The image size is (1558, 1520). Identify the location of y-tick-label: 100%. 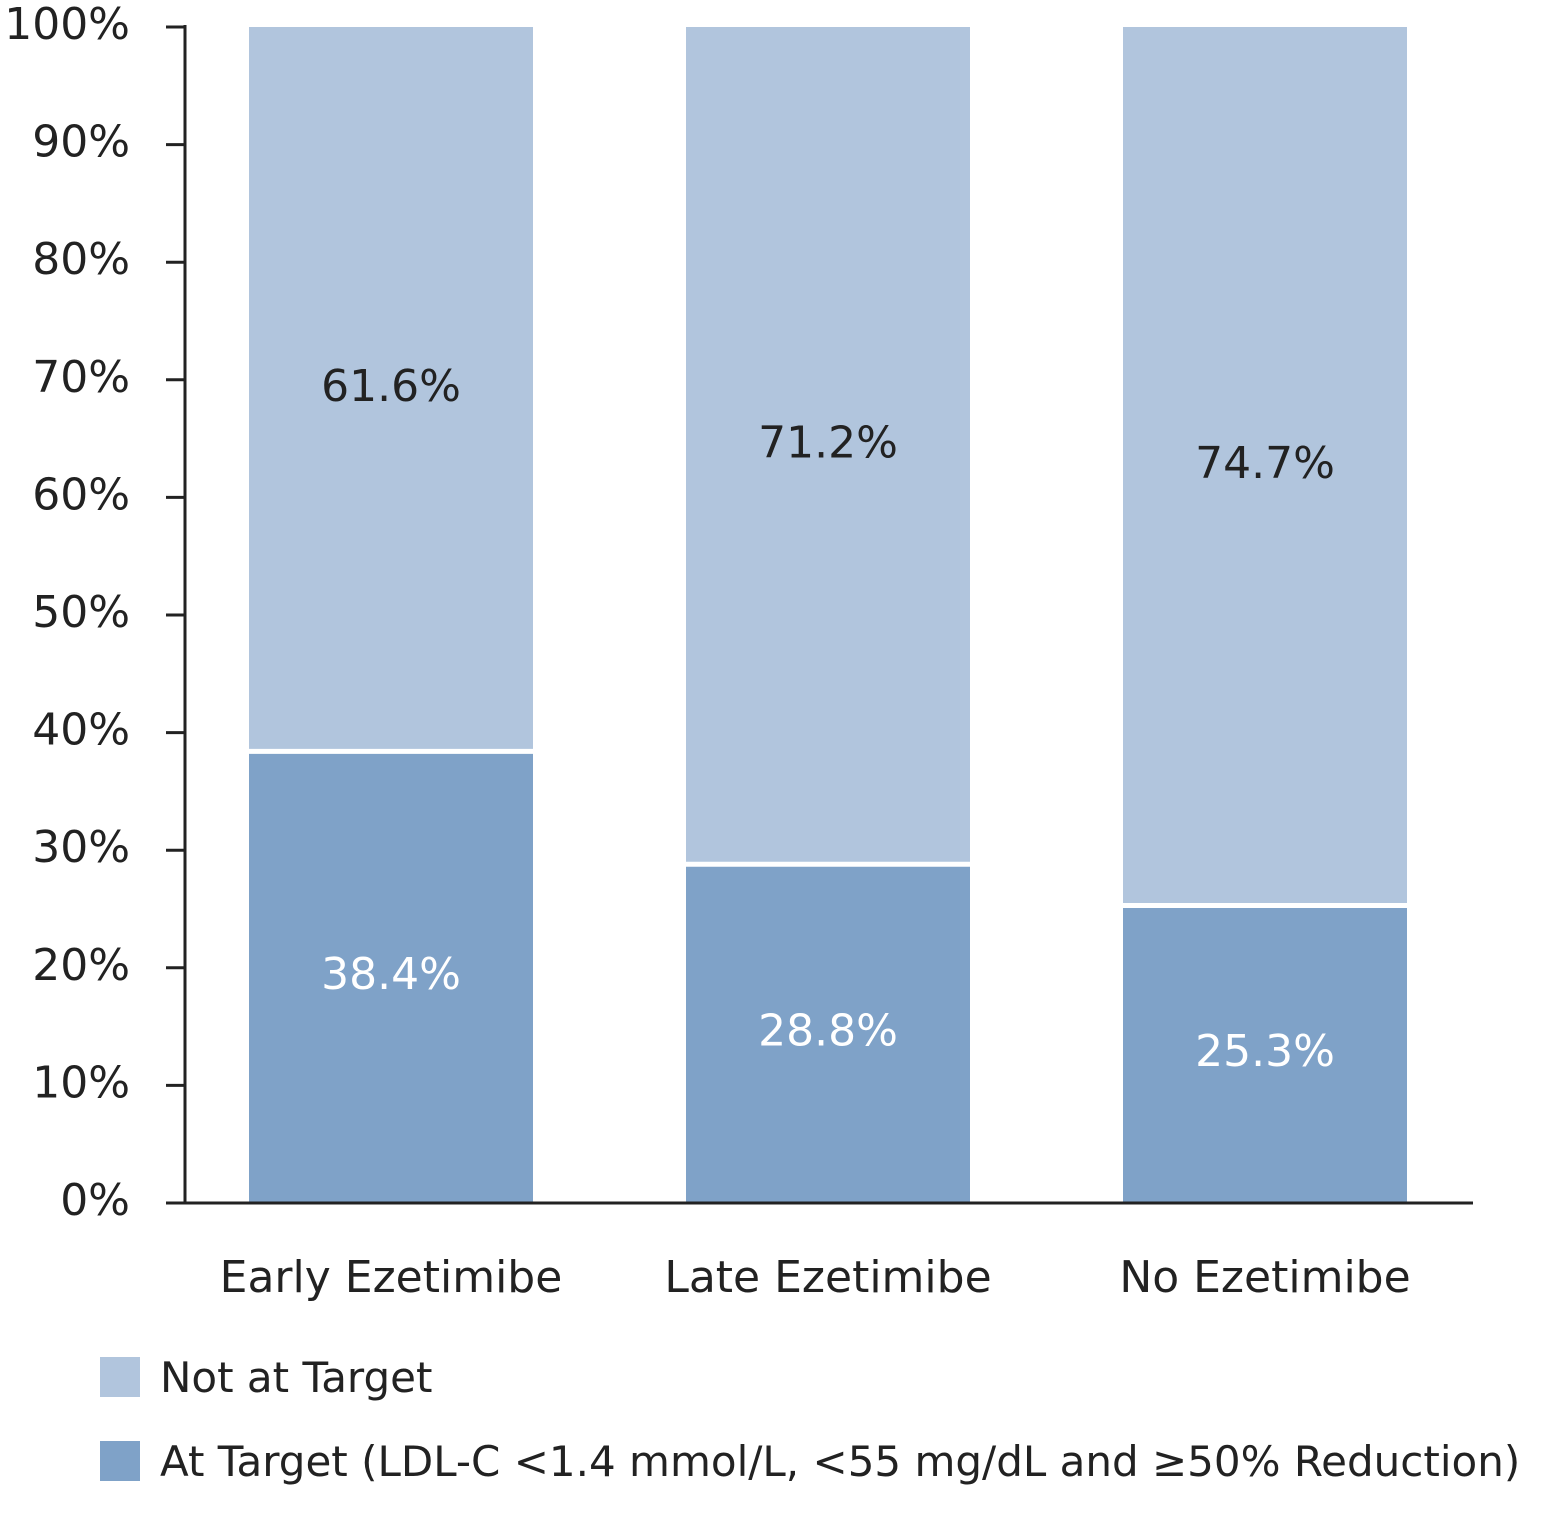
(67, 25).